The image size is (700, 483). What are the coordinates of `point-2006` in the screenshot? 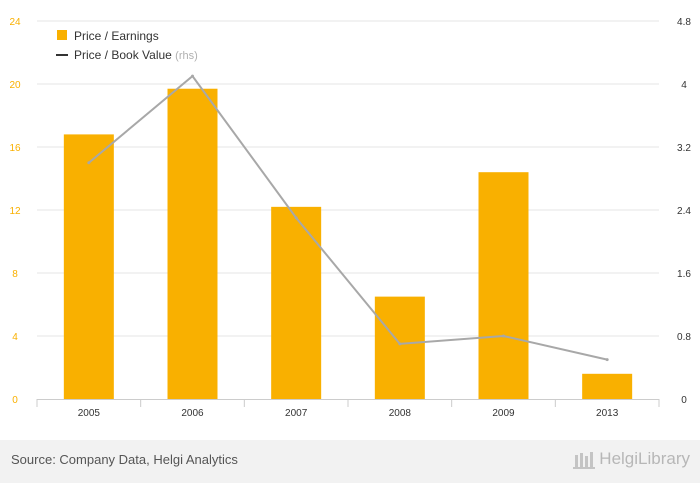 It's located at (192, 76).